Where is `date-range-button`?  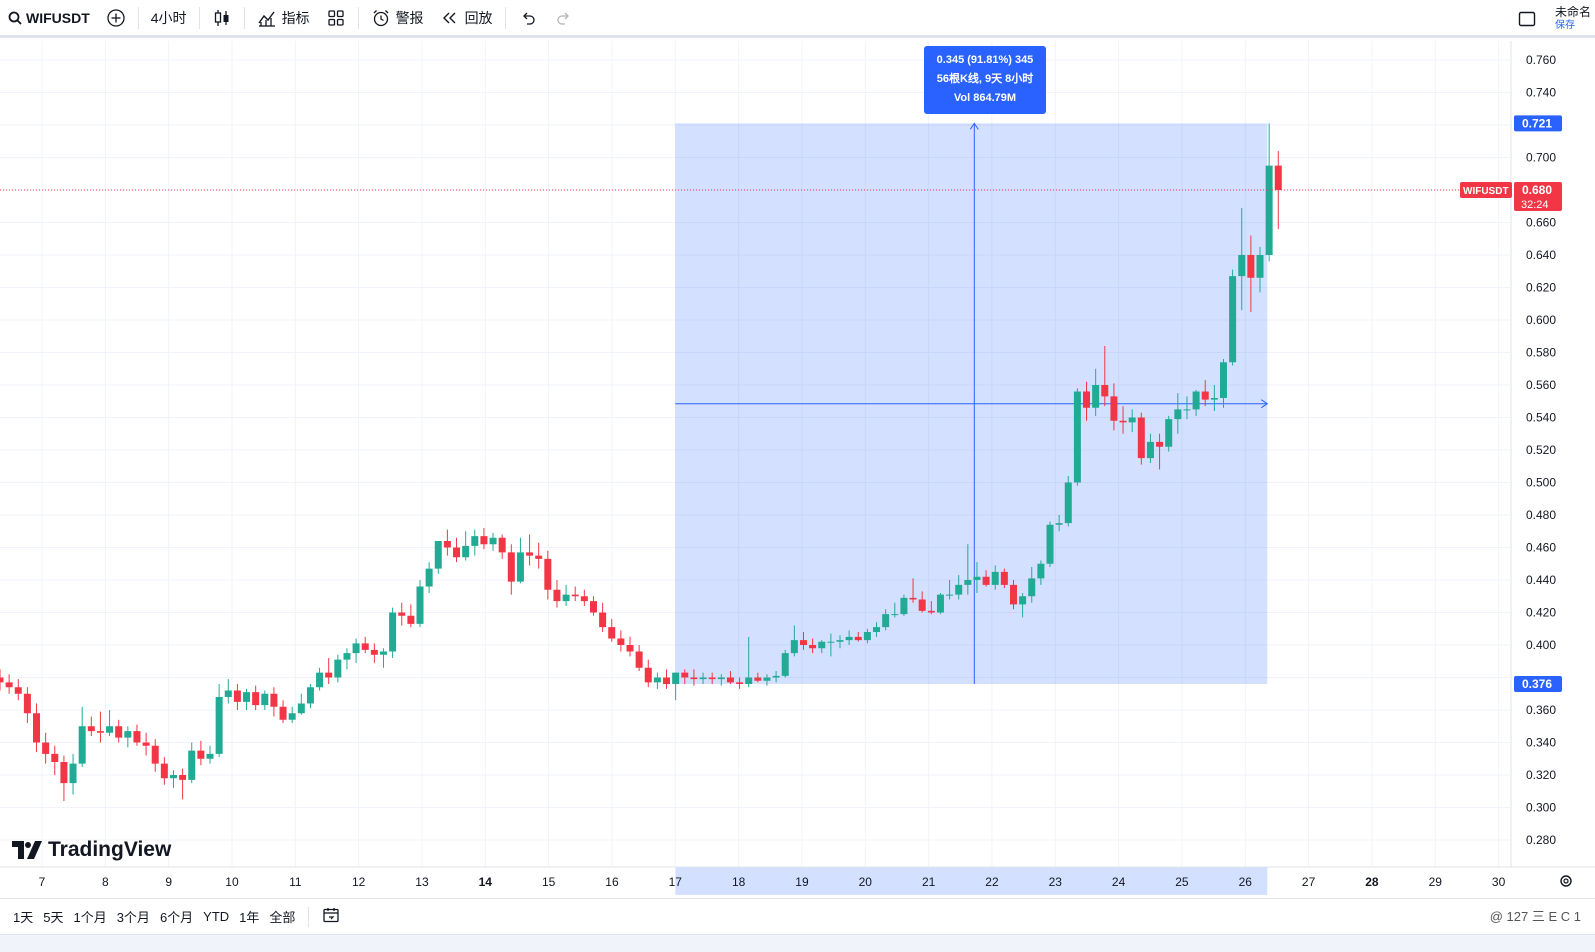
date-range-button is located at coordinates (331, 916).